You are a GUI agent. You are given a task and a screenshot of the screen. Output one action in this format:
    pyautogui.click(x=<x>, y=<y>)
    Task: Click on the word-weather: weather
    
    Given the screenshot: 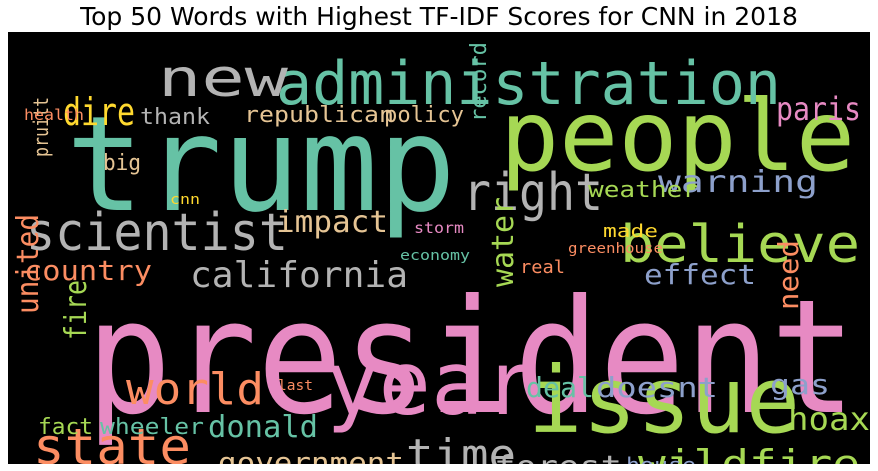 What is the action you would take?
    pyautogui.click(x=643, y=190)
    